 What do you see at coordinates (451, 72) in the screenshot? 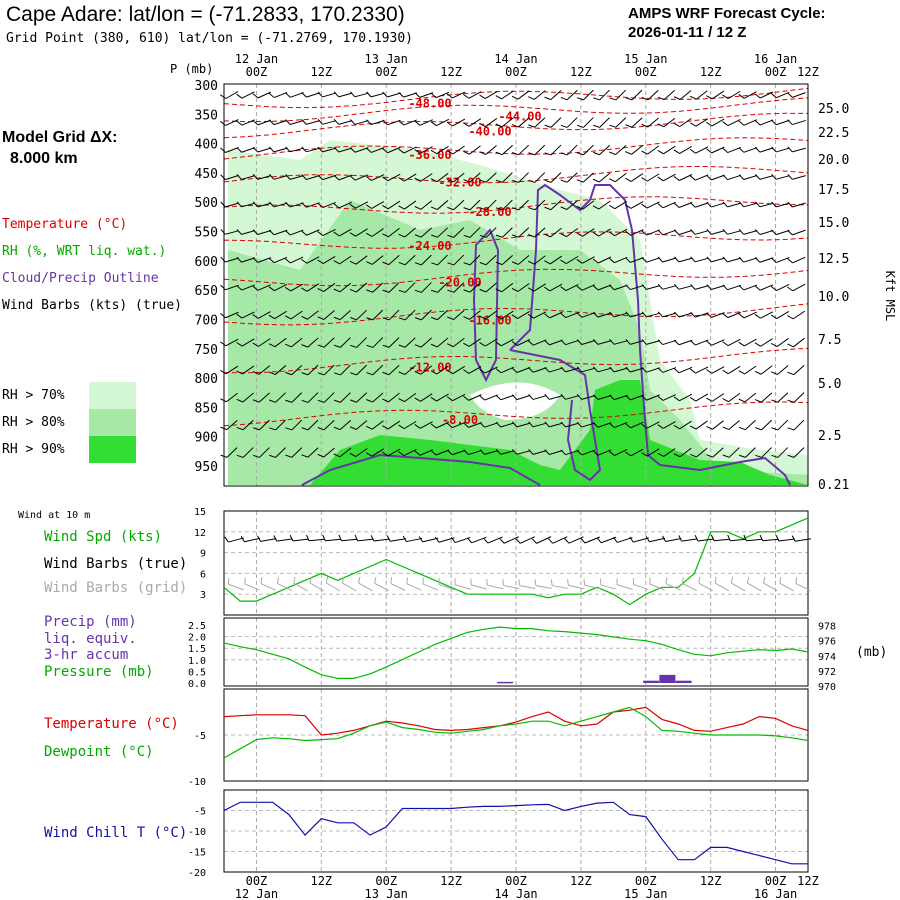
I see `time-tick-top: 12Z` at bounding box center [451, 72].